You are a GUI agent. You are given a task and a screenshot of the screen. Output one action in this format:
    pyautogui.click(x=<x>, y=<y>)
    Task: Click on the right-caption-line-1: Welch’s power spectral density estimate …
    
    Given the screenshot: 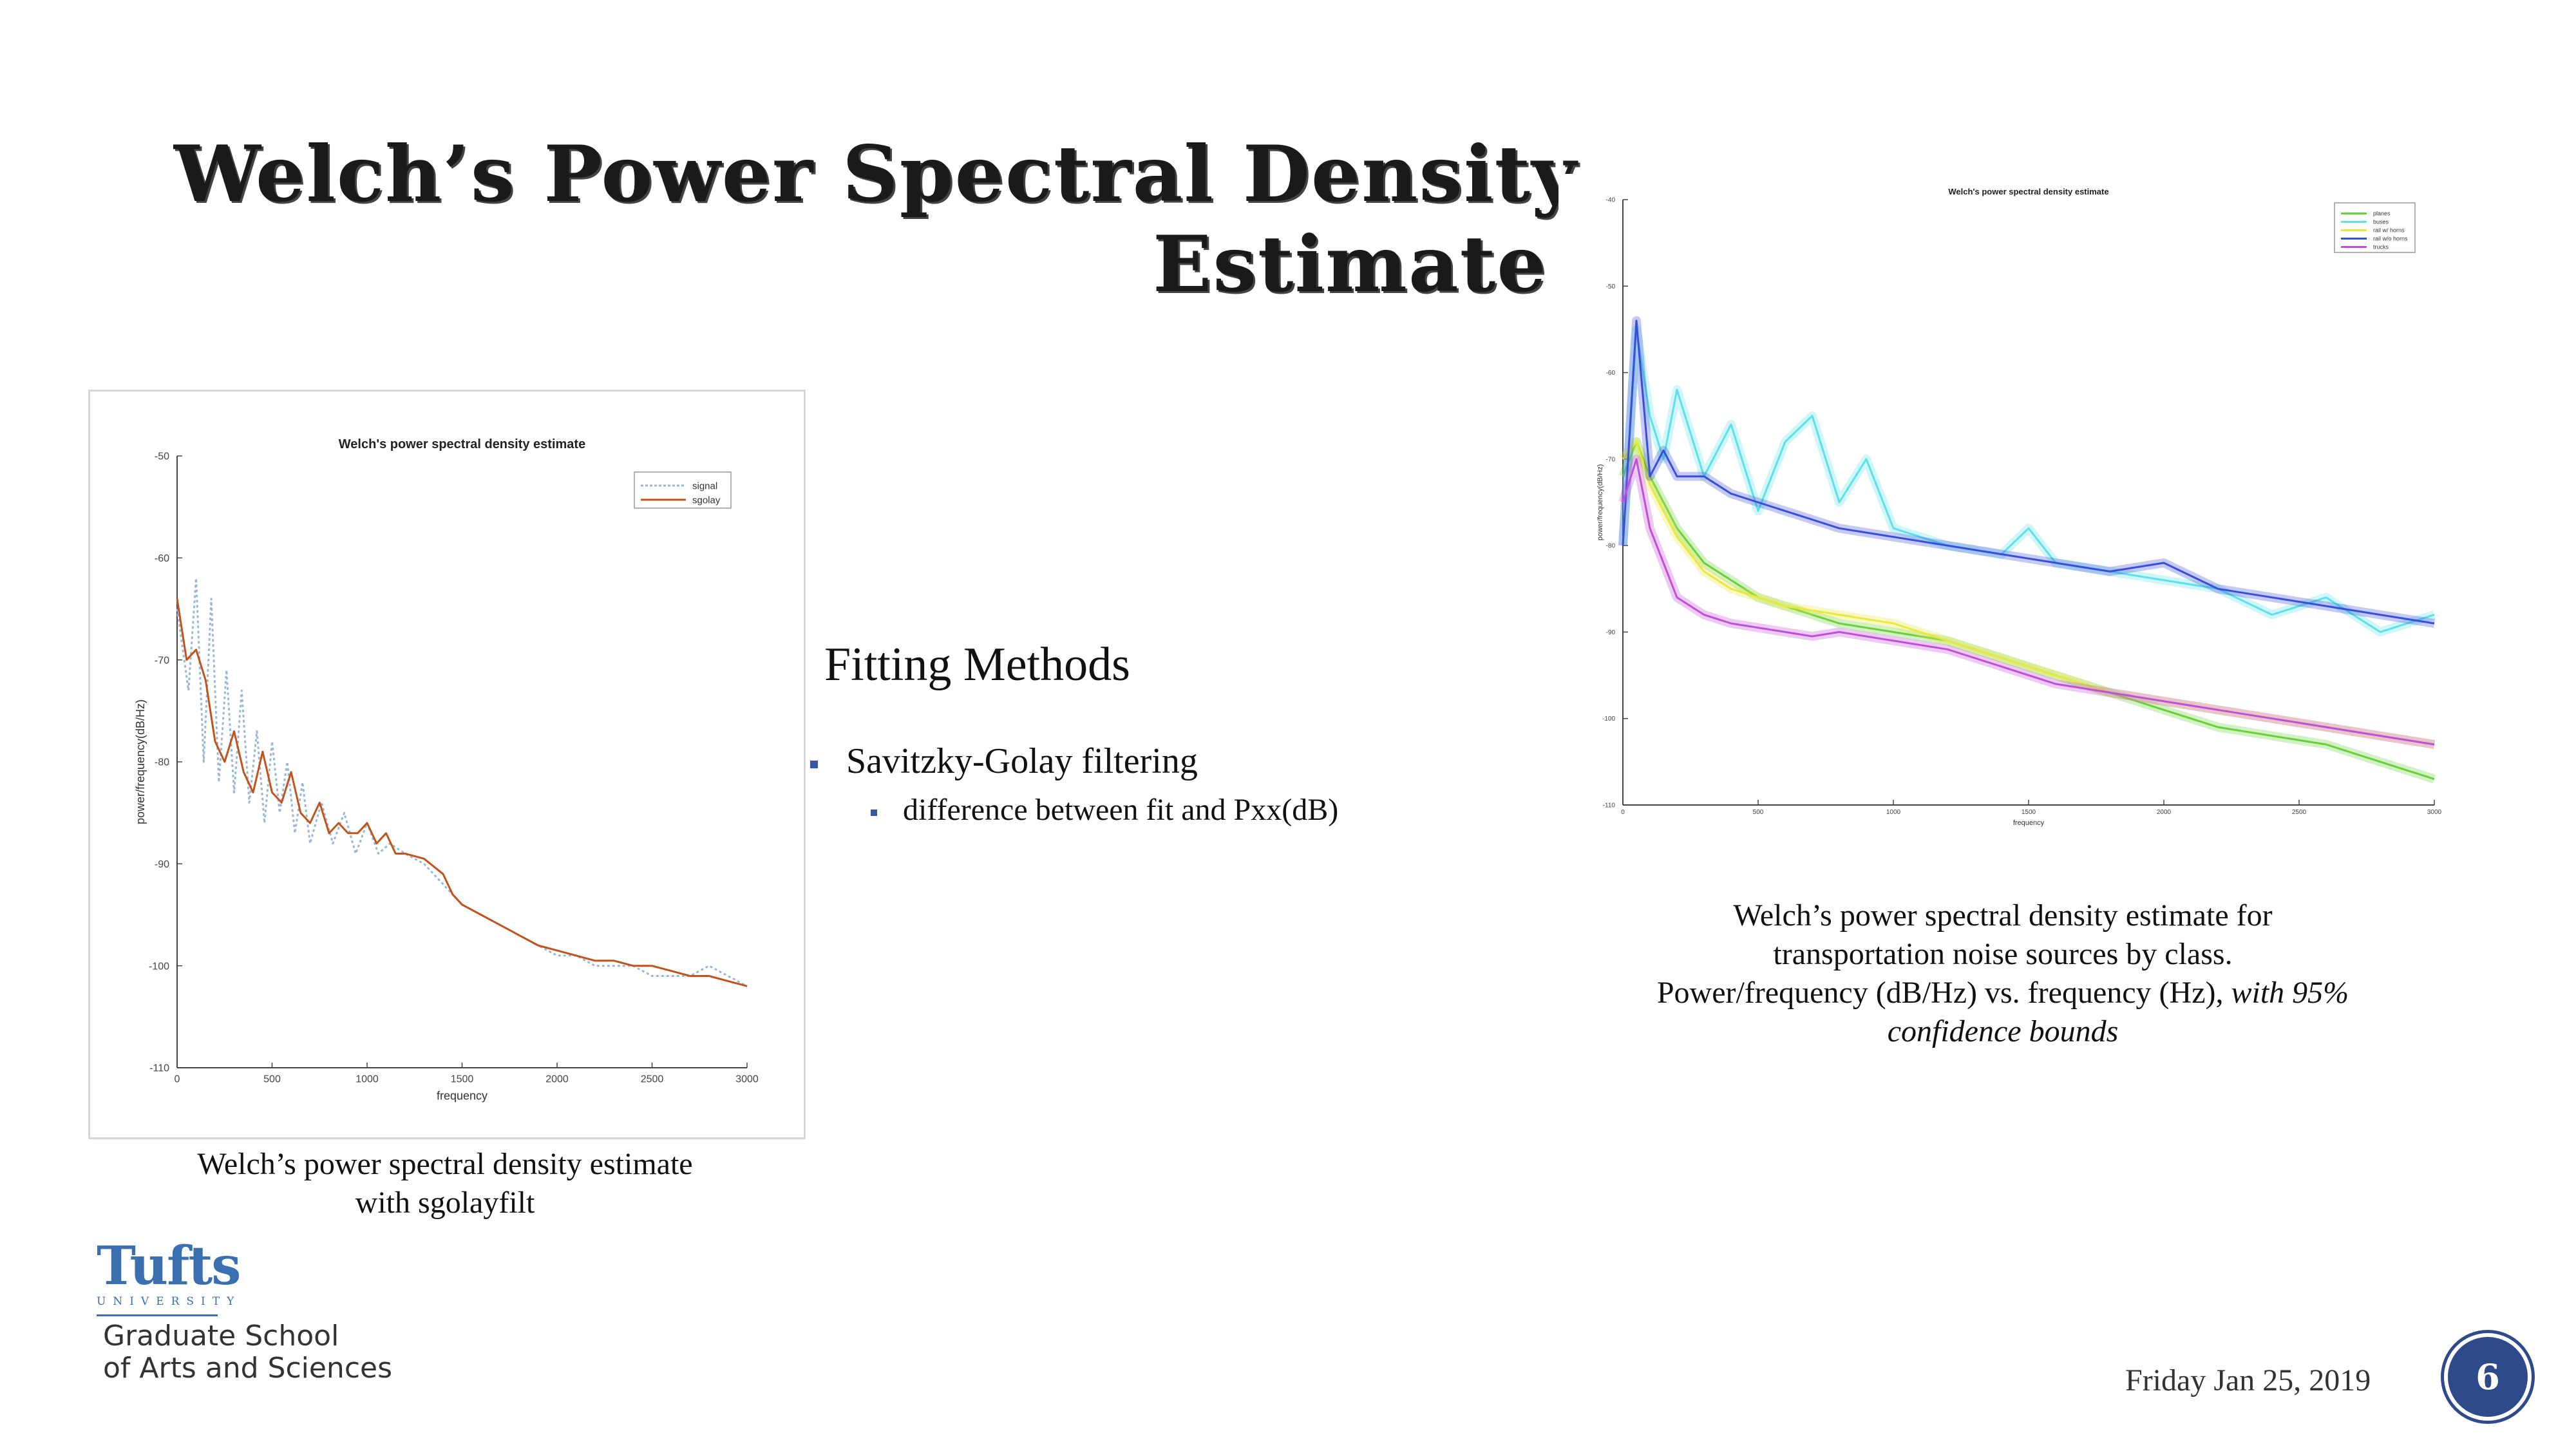 What is the action you would take?
    pyautogui.click(x=2003, y=915)
    